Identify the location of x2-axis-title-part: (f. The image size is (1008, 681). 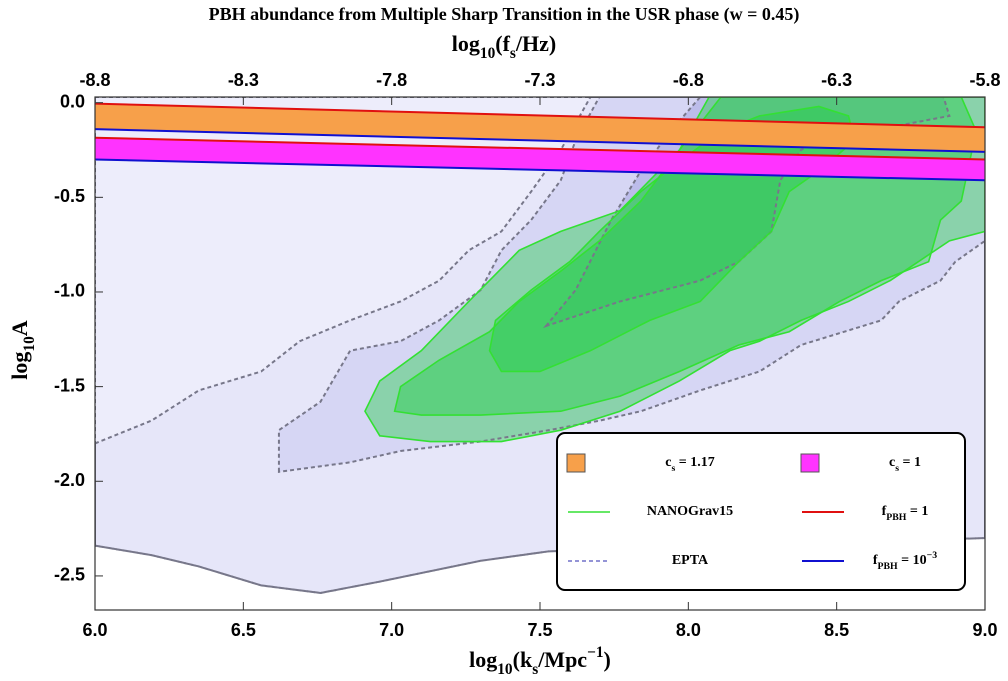
(502, 43).